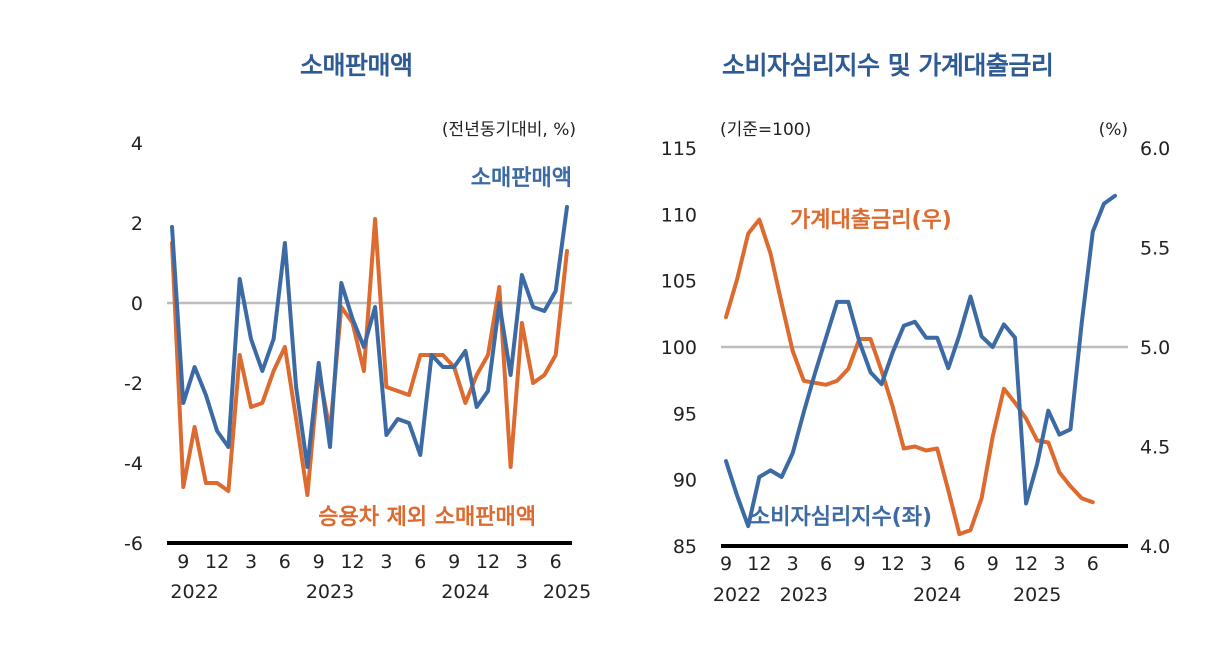  What do you see at coordinates (427, 517) in the screenshot?
I see `legend-label-retail-ex-cars: 승용차 제외 소매판매액` at bounding box center [427, 517].